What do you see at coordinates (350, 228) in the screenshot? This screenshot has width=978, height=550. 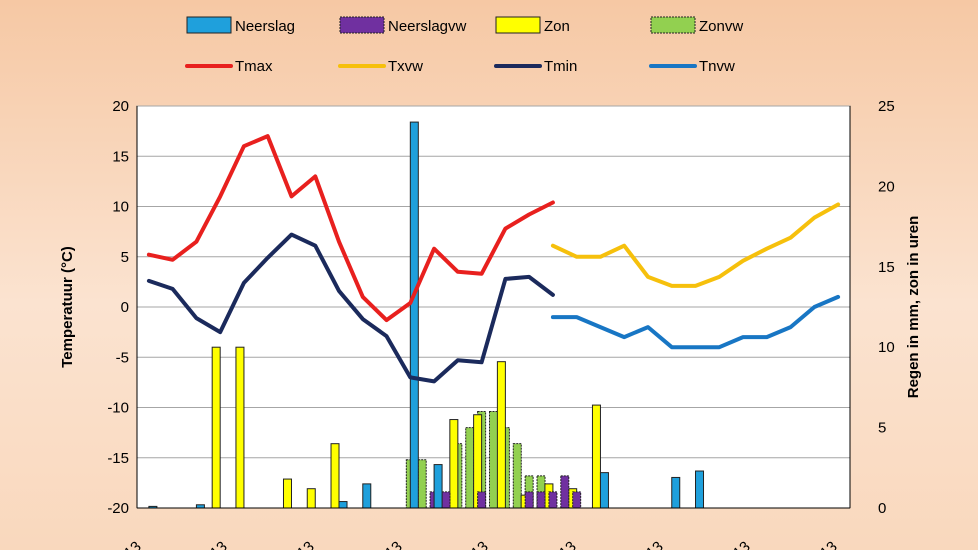 I see `tmax-line` at bounding box center [350, 228].